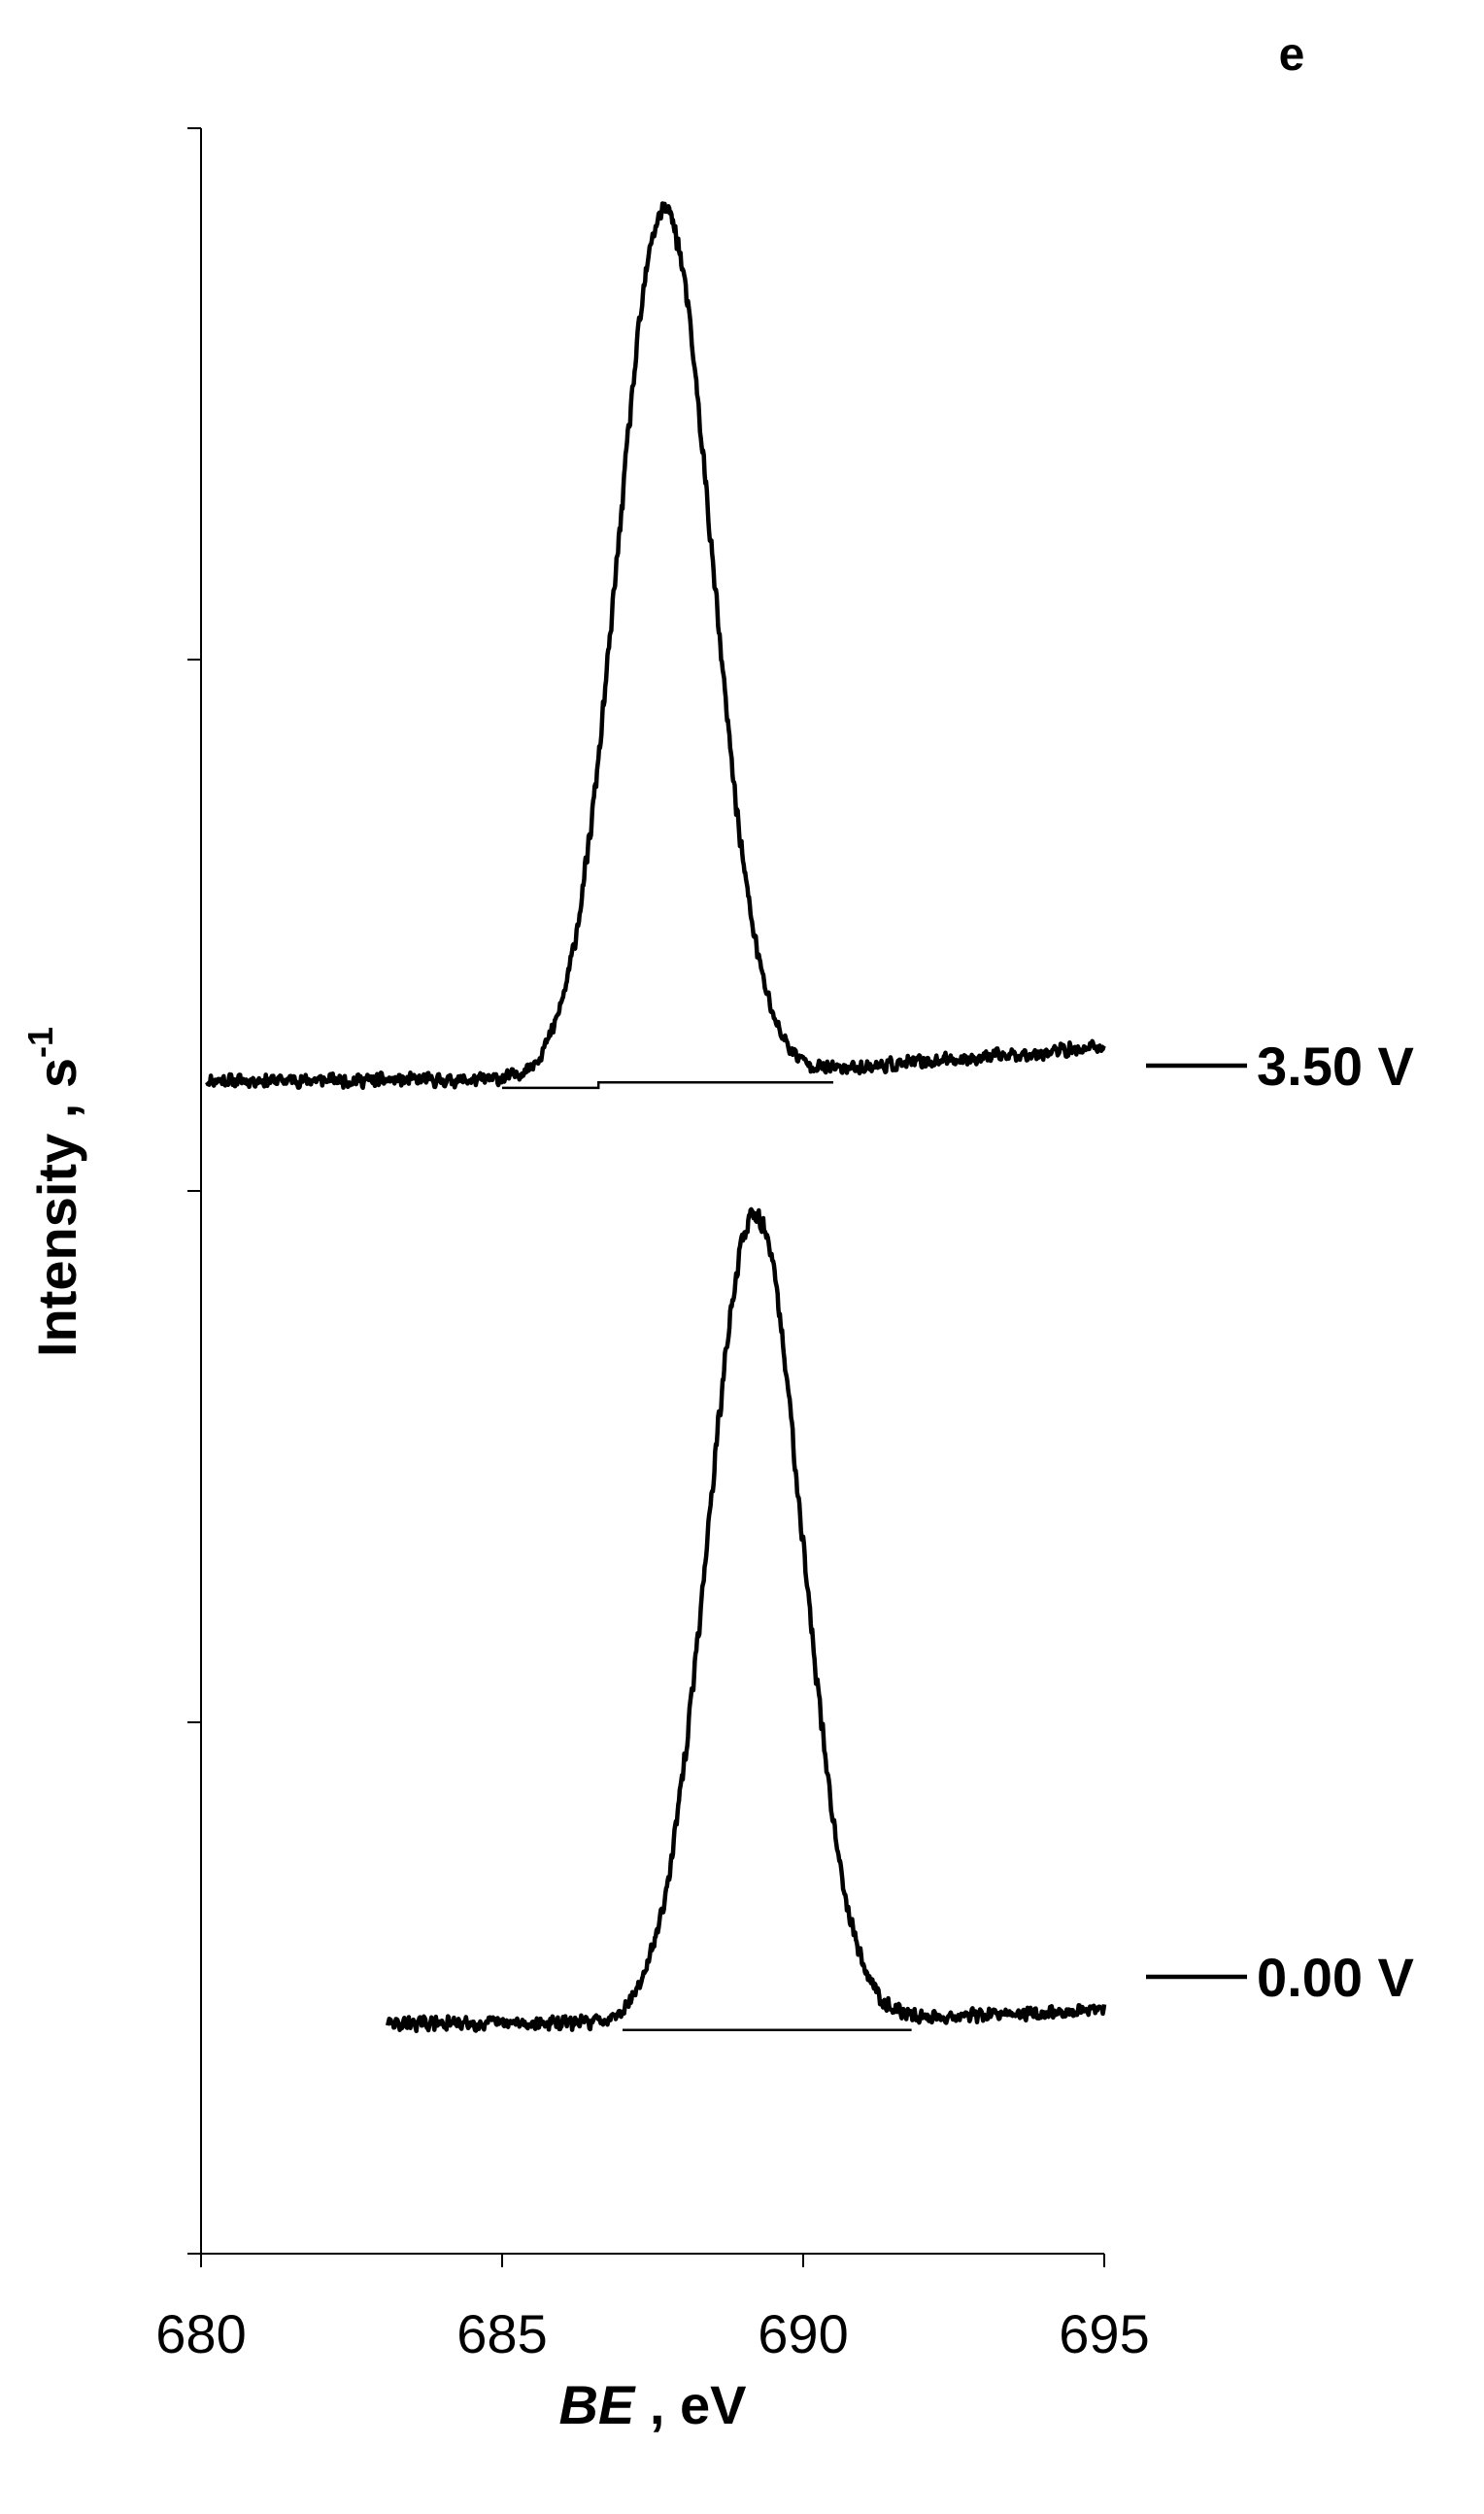 The width and height of the screenshot is (1484, 2514). What do you see at coordinates (1335, 1977) in the screenshot?
I see `series-label: 0.00 V` at bounding box center [1335, 1977].